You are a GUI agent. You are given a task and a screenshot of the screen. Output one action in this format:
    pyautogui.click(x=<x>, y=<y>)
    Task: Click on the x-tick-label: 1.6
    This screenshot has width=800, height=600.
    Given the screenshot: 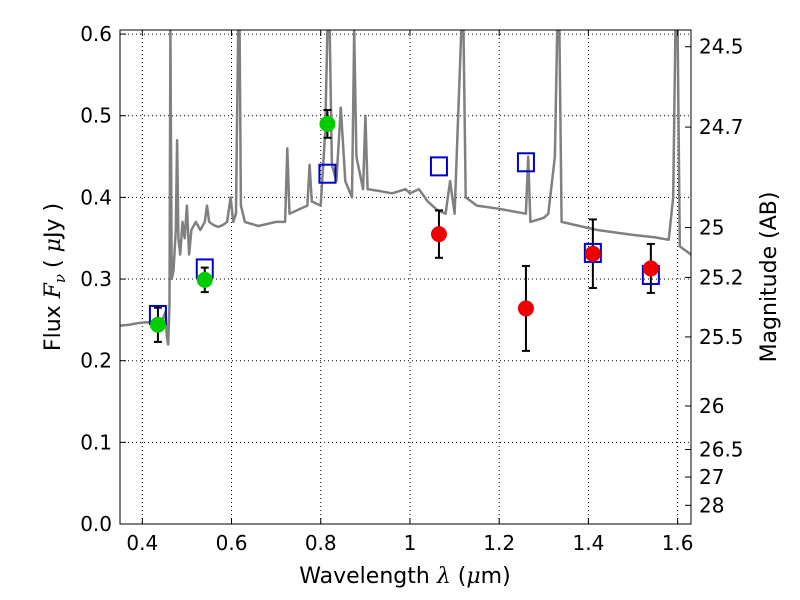 What is the action you would take?
    pyautogui.click(x=678, y=543)
    